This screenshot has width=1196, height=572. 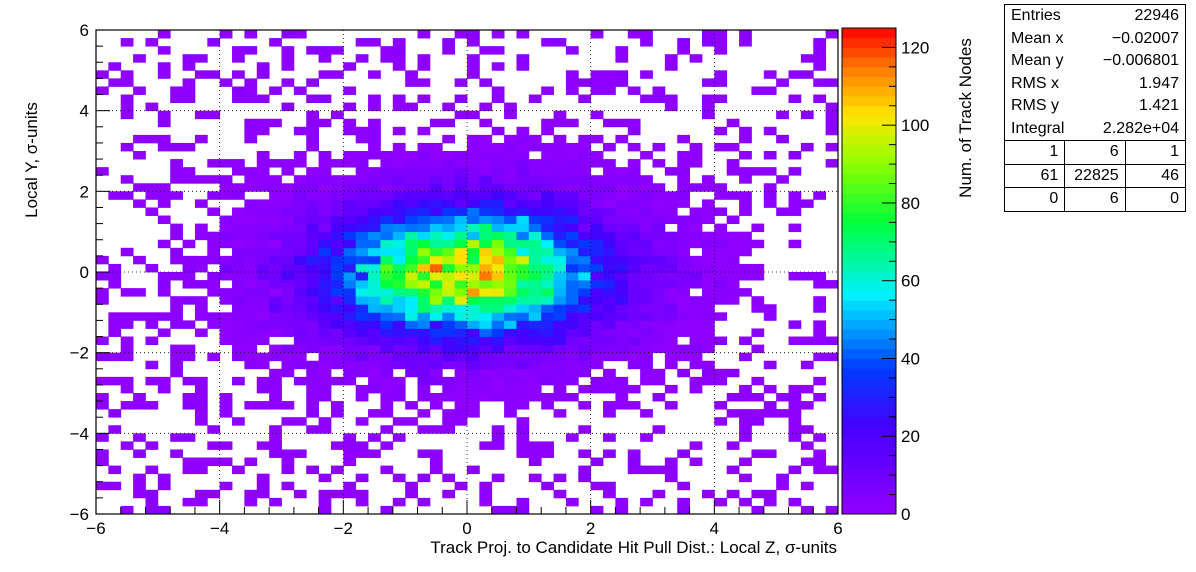 What do you see at coordinates (31, 160) in the screenshot?
I see `y-axis-label: Local Y, σ-units` at bounding box center [31, 160].